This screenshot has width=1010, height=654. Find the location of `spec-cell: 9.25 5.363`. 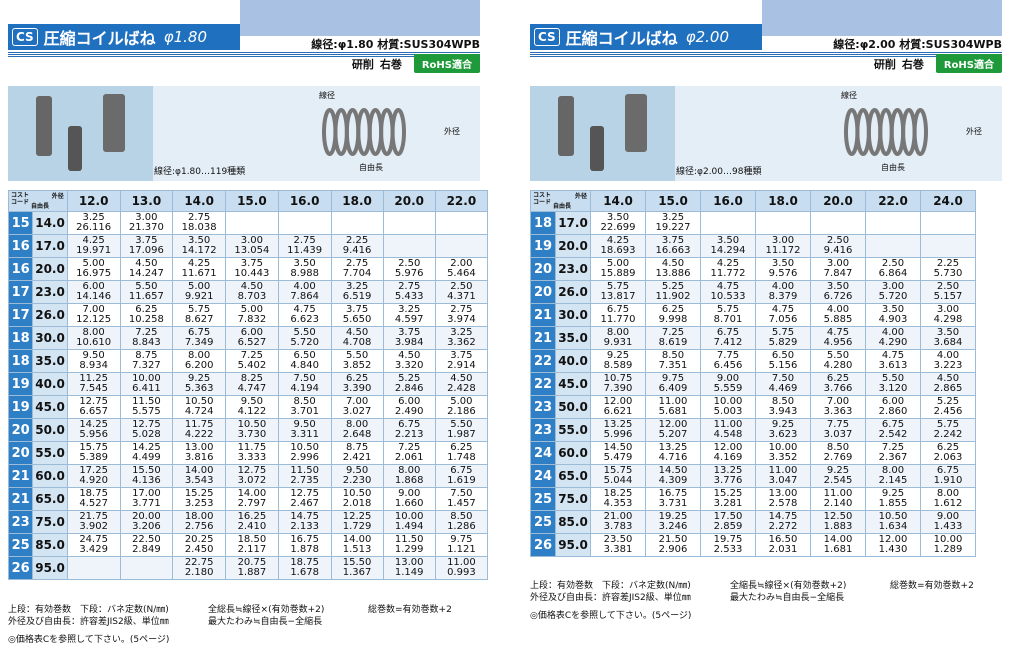

spec-cell: 9.25 5.363 is located at coordinates (199, 384).